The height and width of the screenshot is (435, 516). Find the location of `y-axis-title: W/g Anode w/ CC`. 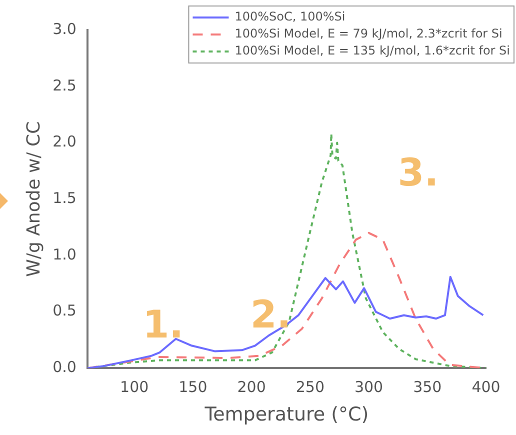

y-axis-title: W/g Anode w/ CC is located at coordinates (33, 199).